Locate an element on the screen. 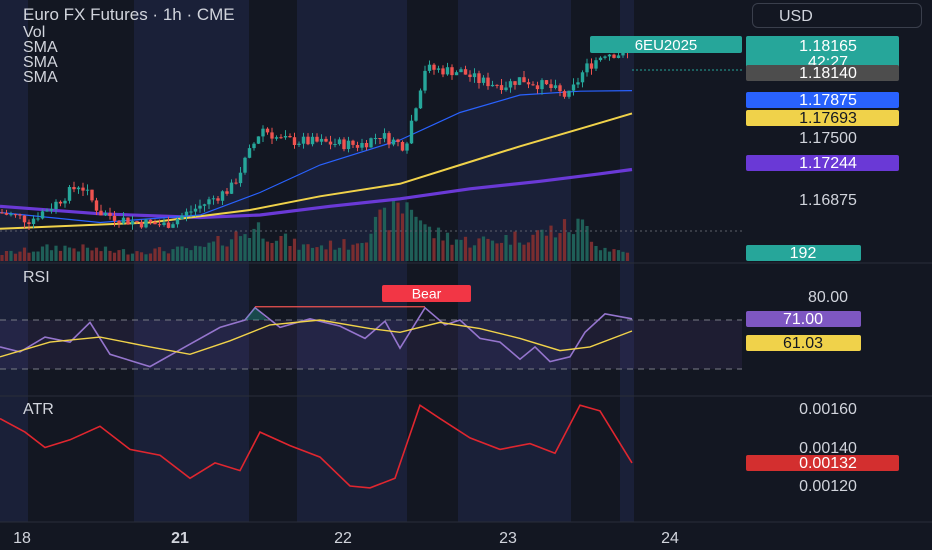  rsi-ma-badge: 61.03 is located at coordinates (803, 343).